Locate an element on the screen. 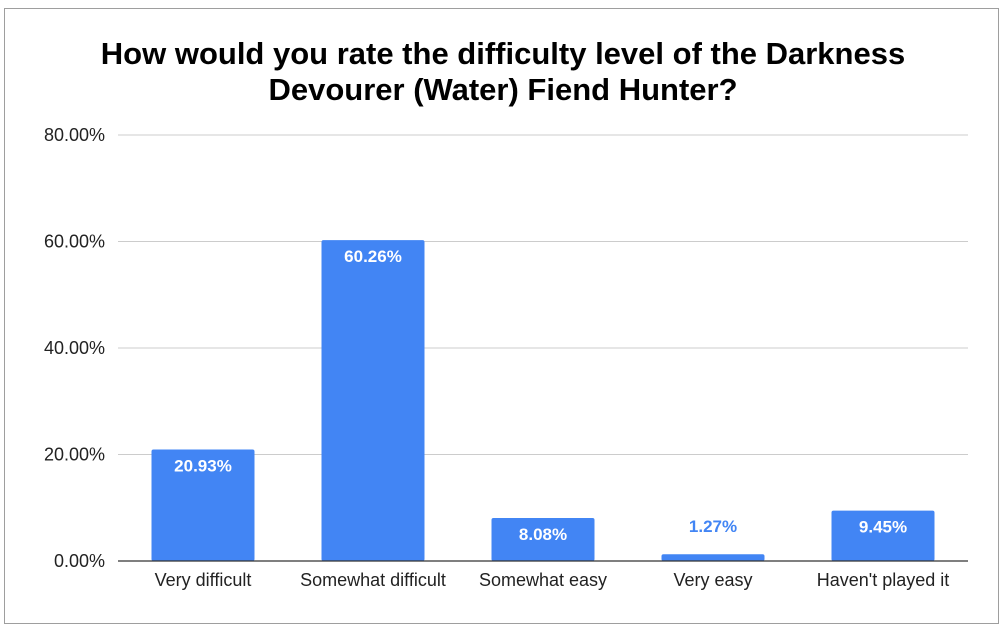 Image resolution: width=1007 pixels, height=631 pixels. y-axis-ticks: 0.00% 20.00% 40.00% 60.00% 80.00% is located at coordinates (74, 348).